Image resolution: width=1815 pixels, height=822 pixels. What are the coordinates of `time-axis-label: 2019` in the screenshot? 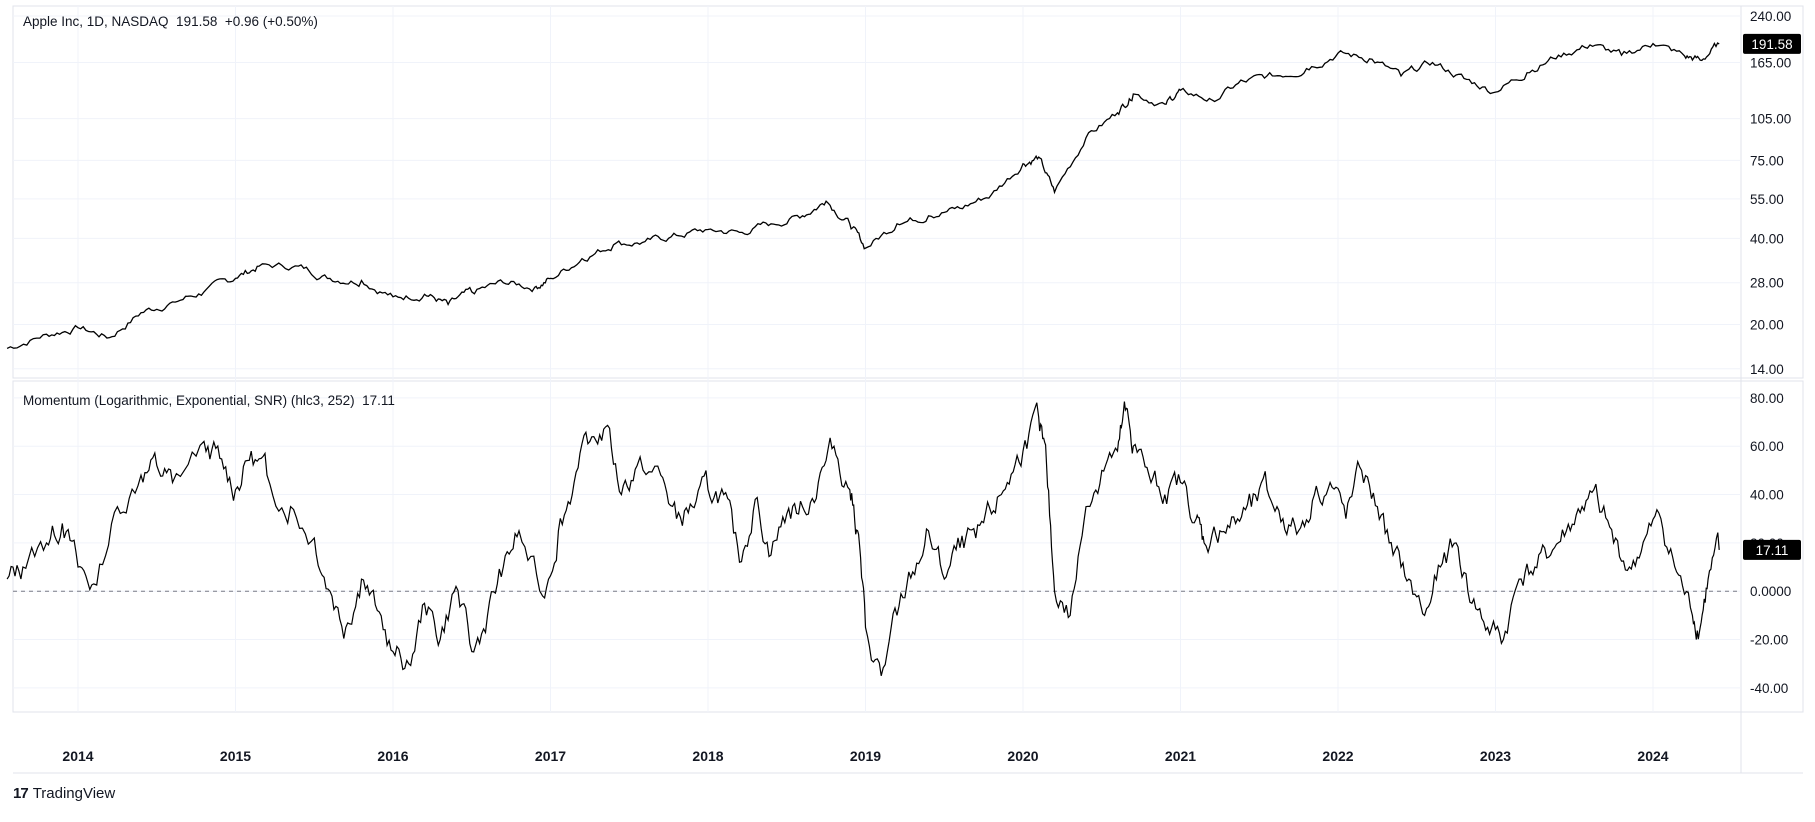 It's located at (865, 756).